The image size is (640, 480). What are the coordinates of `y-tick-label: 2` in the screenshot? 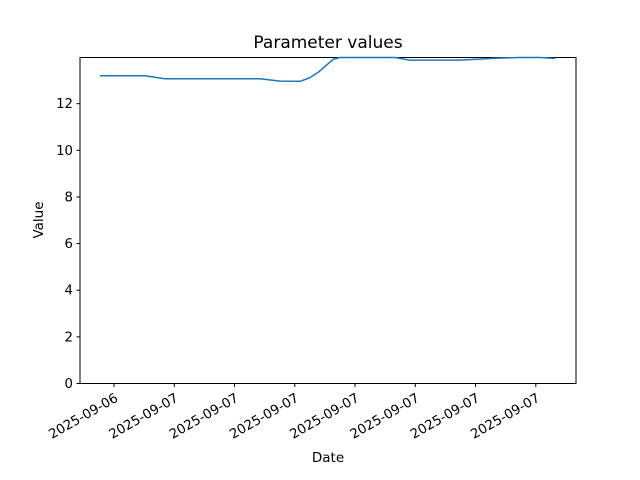 It's located at (69, 337).